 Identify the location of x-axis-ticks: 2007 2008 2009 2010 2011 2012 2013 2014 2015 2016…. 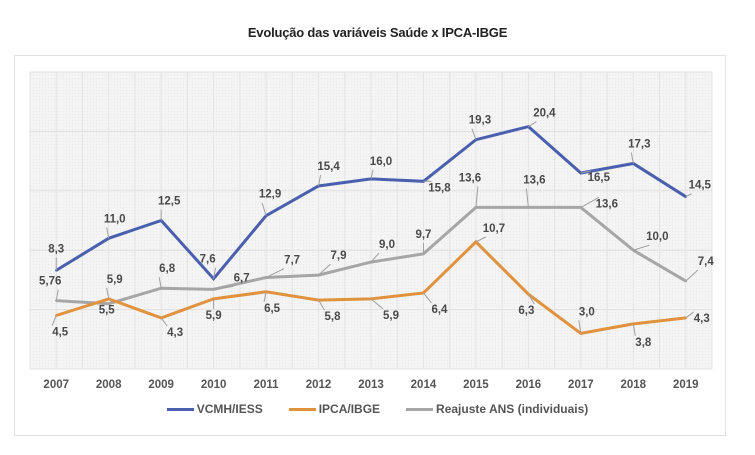
(370, 385).